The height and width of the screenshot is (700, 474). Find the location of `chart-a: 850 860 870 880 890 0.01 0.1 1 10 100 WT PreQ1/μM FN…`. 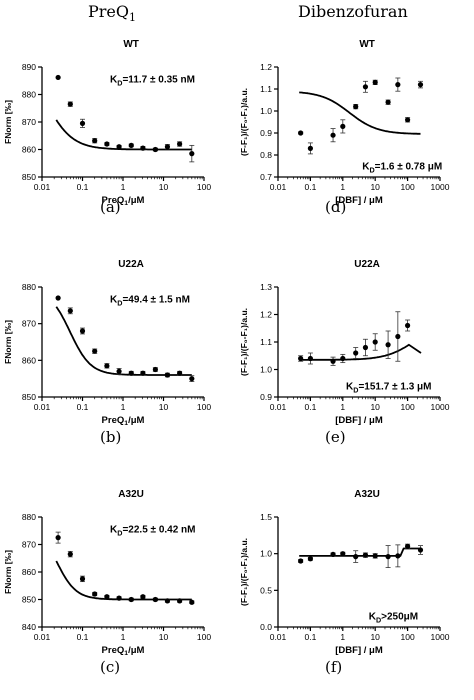

chart-a: 850 860 870 880 890 0.01 0.1 1 10 100 WT PreQ1/μM FN… is located at coordinates (107, 123).